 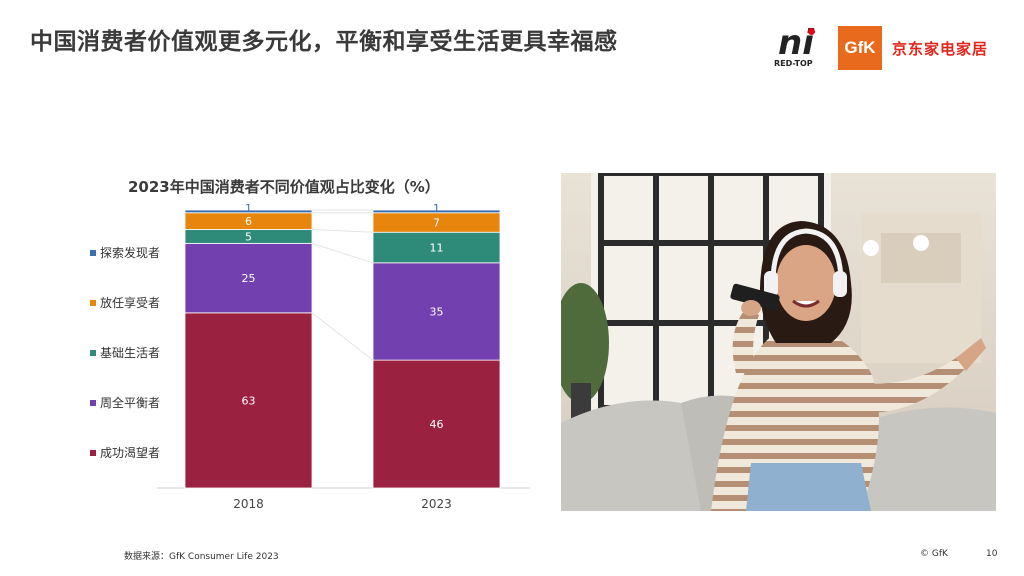 What do you see at coordinates (859, 48) in the screenshot?
I see `gfk-logo: GfK` at bounding box center [859, 48].